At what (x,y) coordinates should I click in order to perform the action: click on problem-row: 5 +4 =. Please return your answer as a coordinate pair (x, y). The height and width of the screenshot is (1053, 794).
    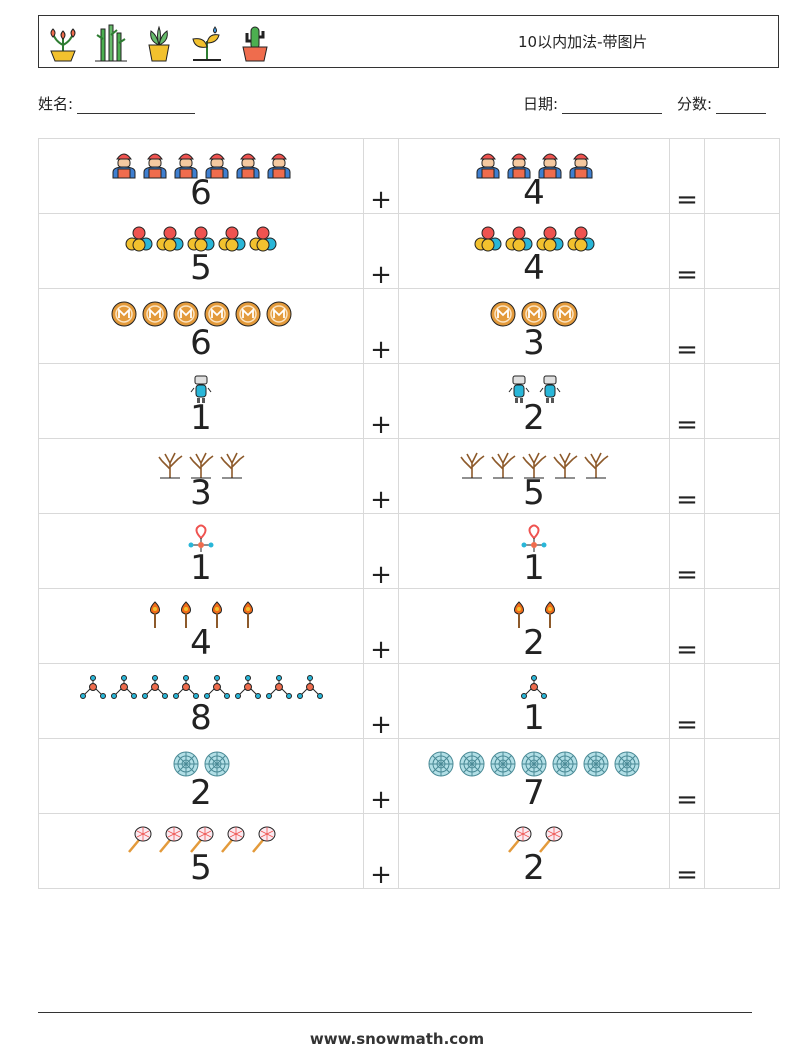
    Looking at the image, I should click on (409, 251).